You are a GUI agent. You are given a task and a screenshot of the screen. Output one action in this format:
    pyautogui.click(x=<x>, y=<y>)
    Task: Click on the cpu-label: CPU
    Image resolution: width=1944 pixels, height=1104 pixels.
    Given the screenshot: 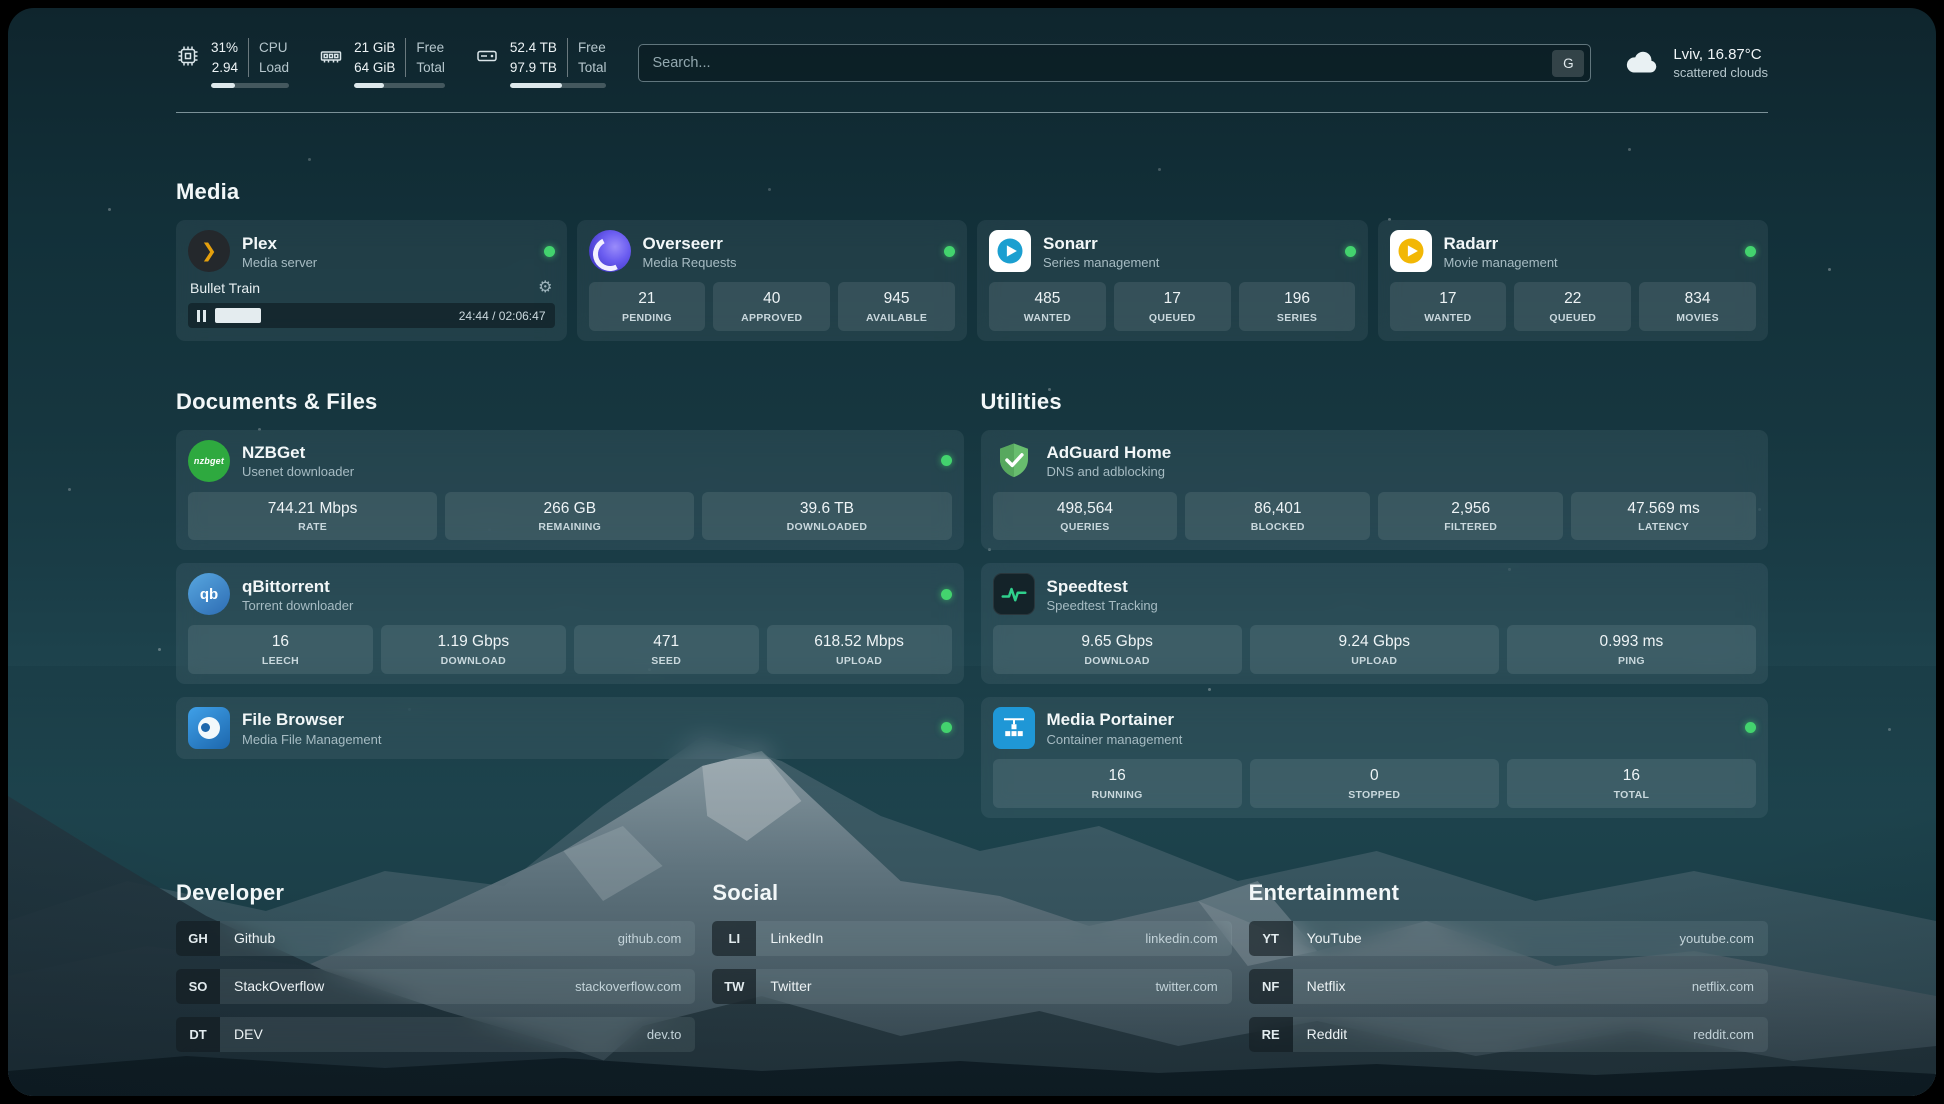 What is the action you would take?
    pyautogui.click(x=273, y=47)
    